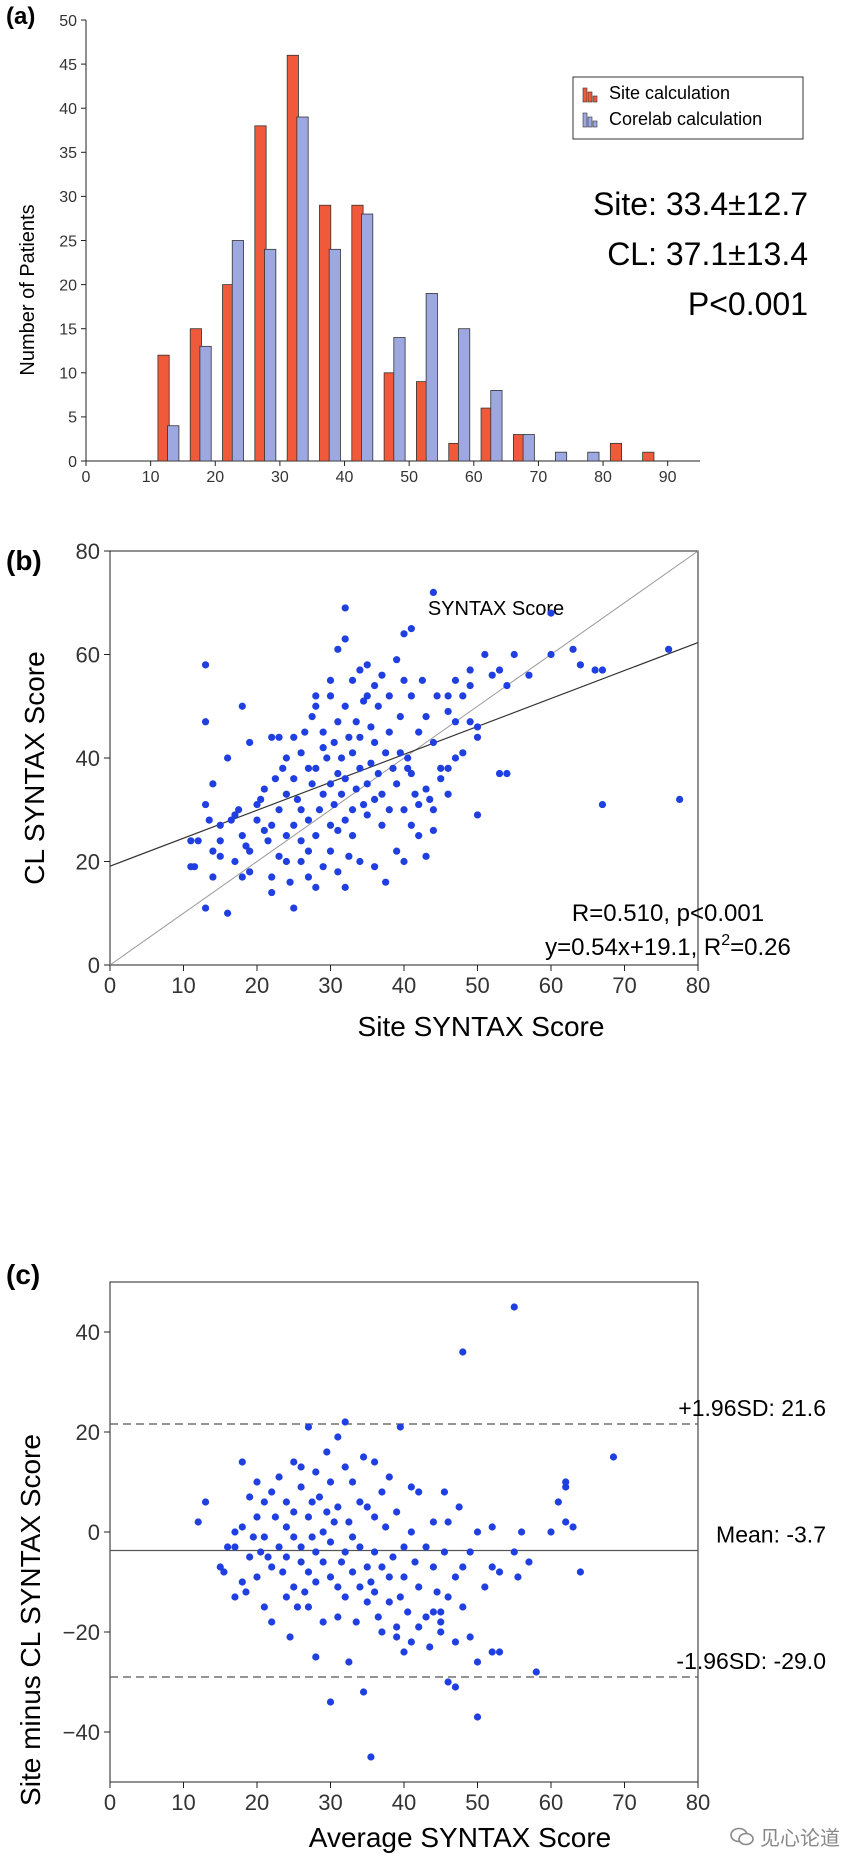  I want to click on x-tick-label: 30, so click(330, 985).